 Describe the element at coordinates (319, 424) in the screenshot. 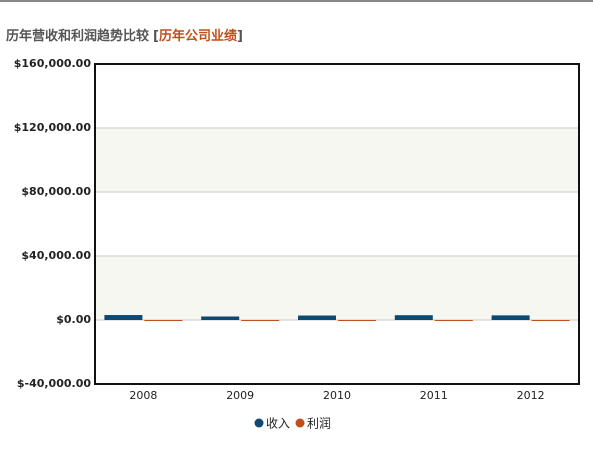

I see `legend-label: 利润` at that location.